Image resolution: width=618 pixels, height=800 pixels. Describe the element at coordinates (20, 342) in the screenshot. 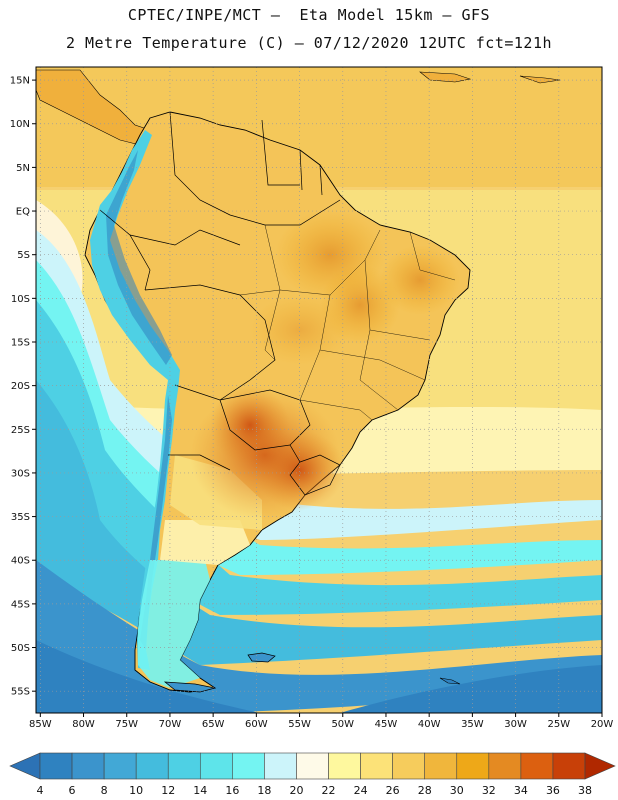

I see `lat-tick-label: 15S` at that location.